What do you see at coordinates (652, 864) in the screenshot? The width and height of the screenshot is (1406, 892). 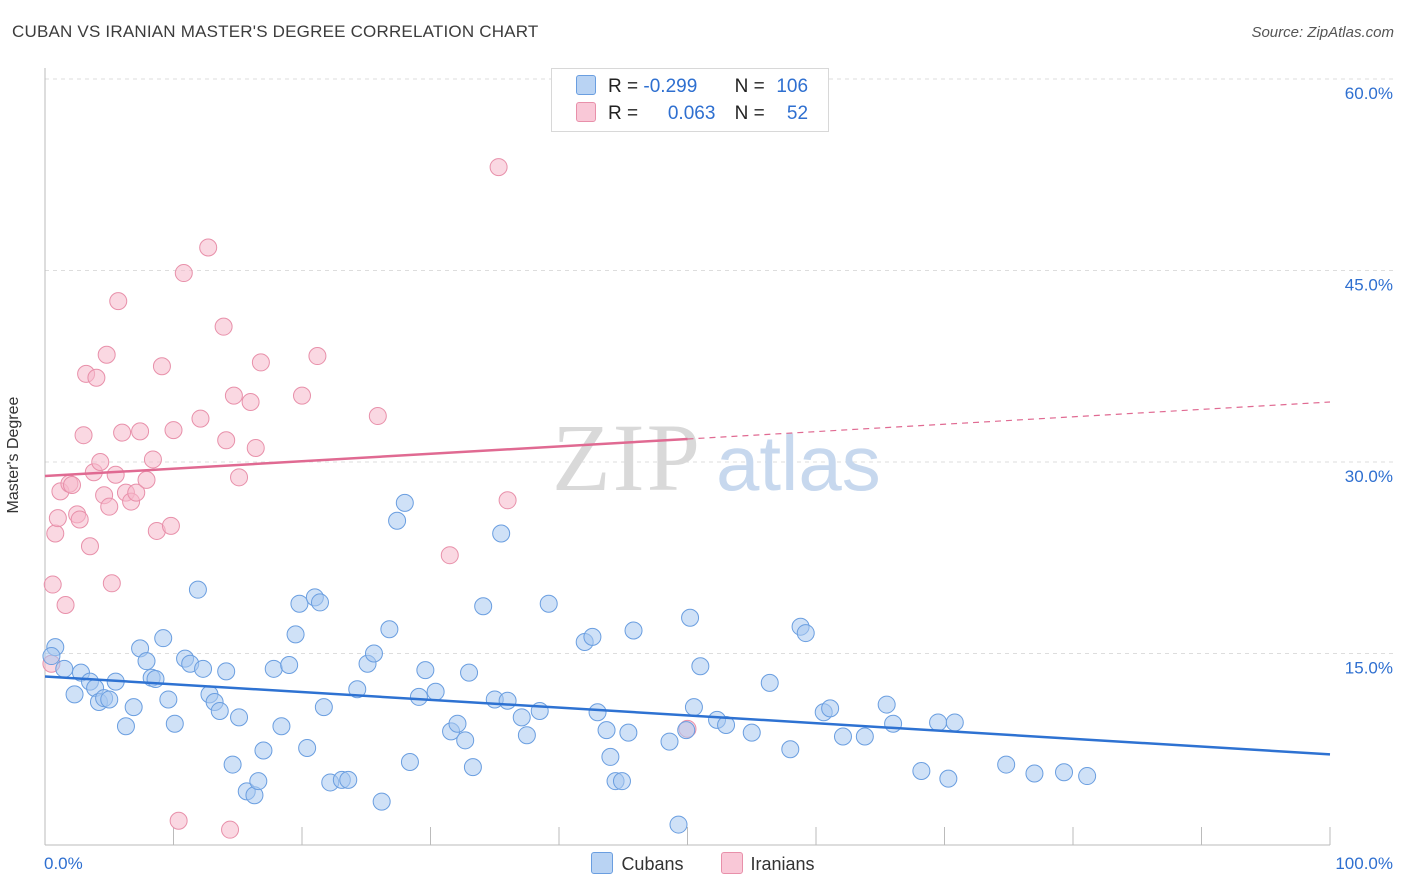 I see `legend-cubans-label: Cubans` at bounding box center [652, 864].